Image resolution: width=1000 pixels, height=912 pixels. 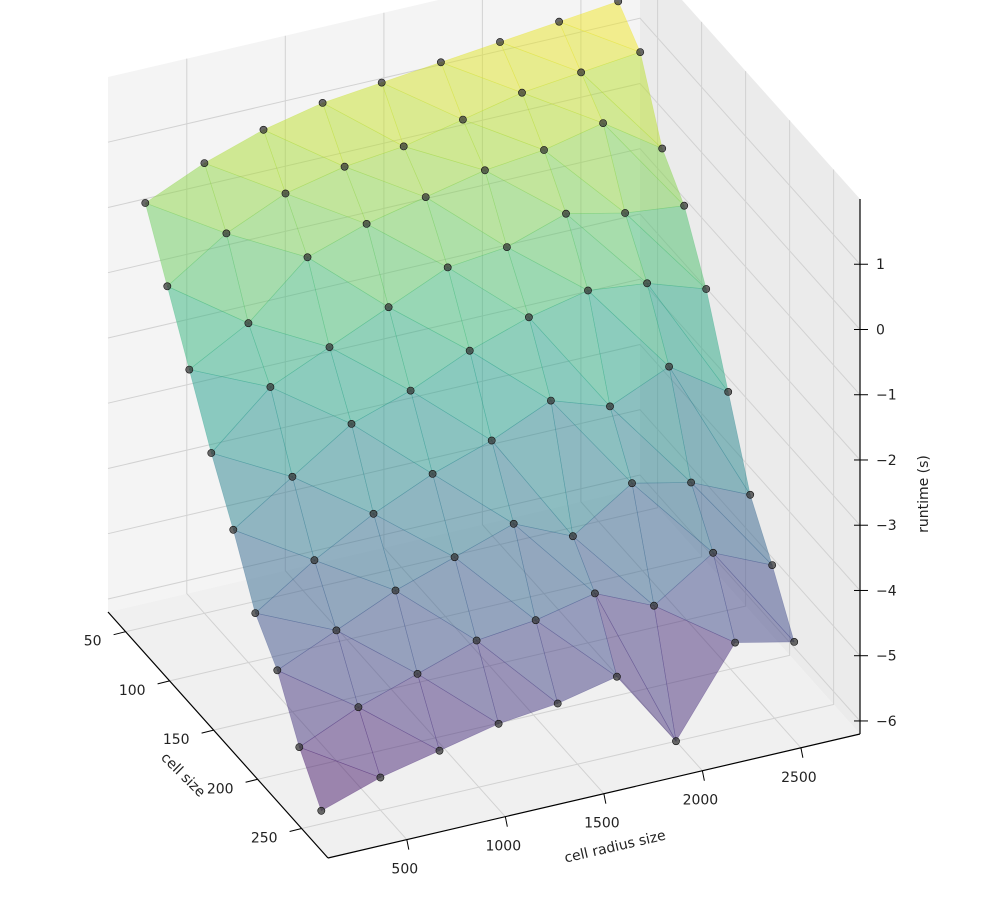 What do you see at coordinates (615, 847) in the screenshot?
I see `y-axis-label: cell radius size` at bounding box center [615, 847].